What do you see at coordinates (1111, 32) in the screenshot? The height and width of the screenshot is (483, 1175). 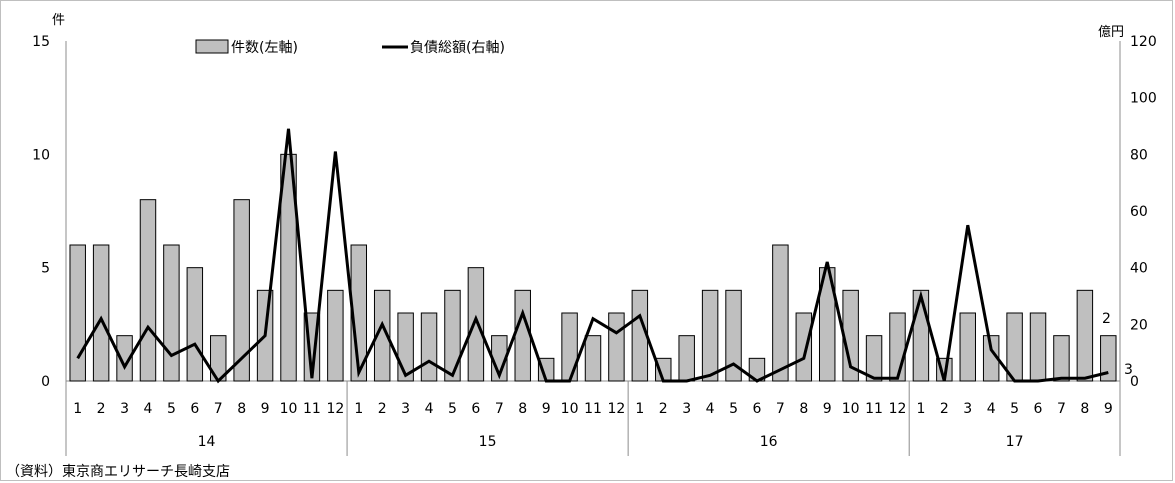 I see `right-axis-unit: 億円` at bounding box center [1111, 32].